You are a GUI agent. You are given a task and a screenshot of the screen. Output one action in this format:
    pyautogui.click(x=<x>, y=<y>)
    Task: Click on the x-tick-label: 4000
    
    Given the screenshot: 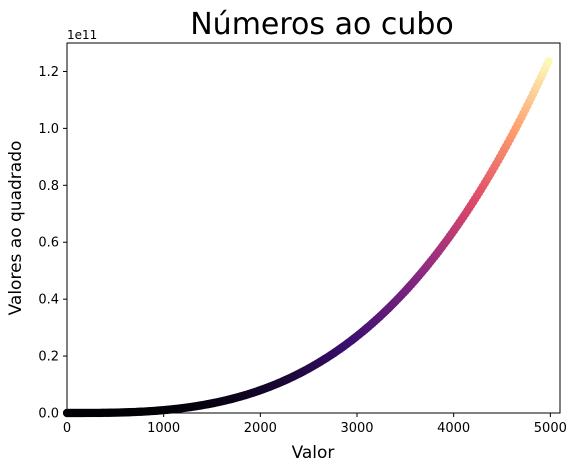 What is the action you would take?
    pyautogui.click(x=453, y=428)
    